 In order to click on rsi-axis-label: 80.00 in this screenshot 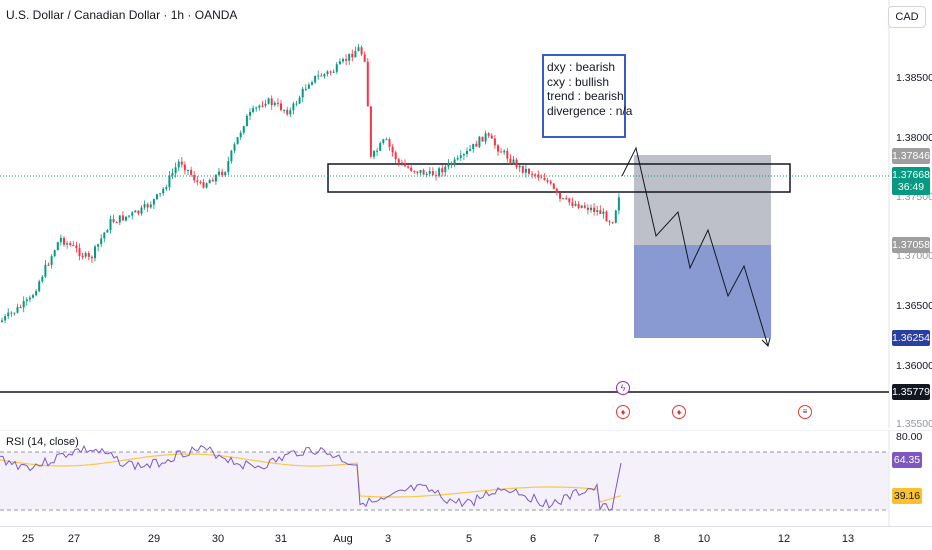, I will do `click(909, 437)`.